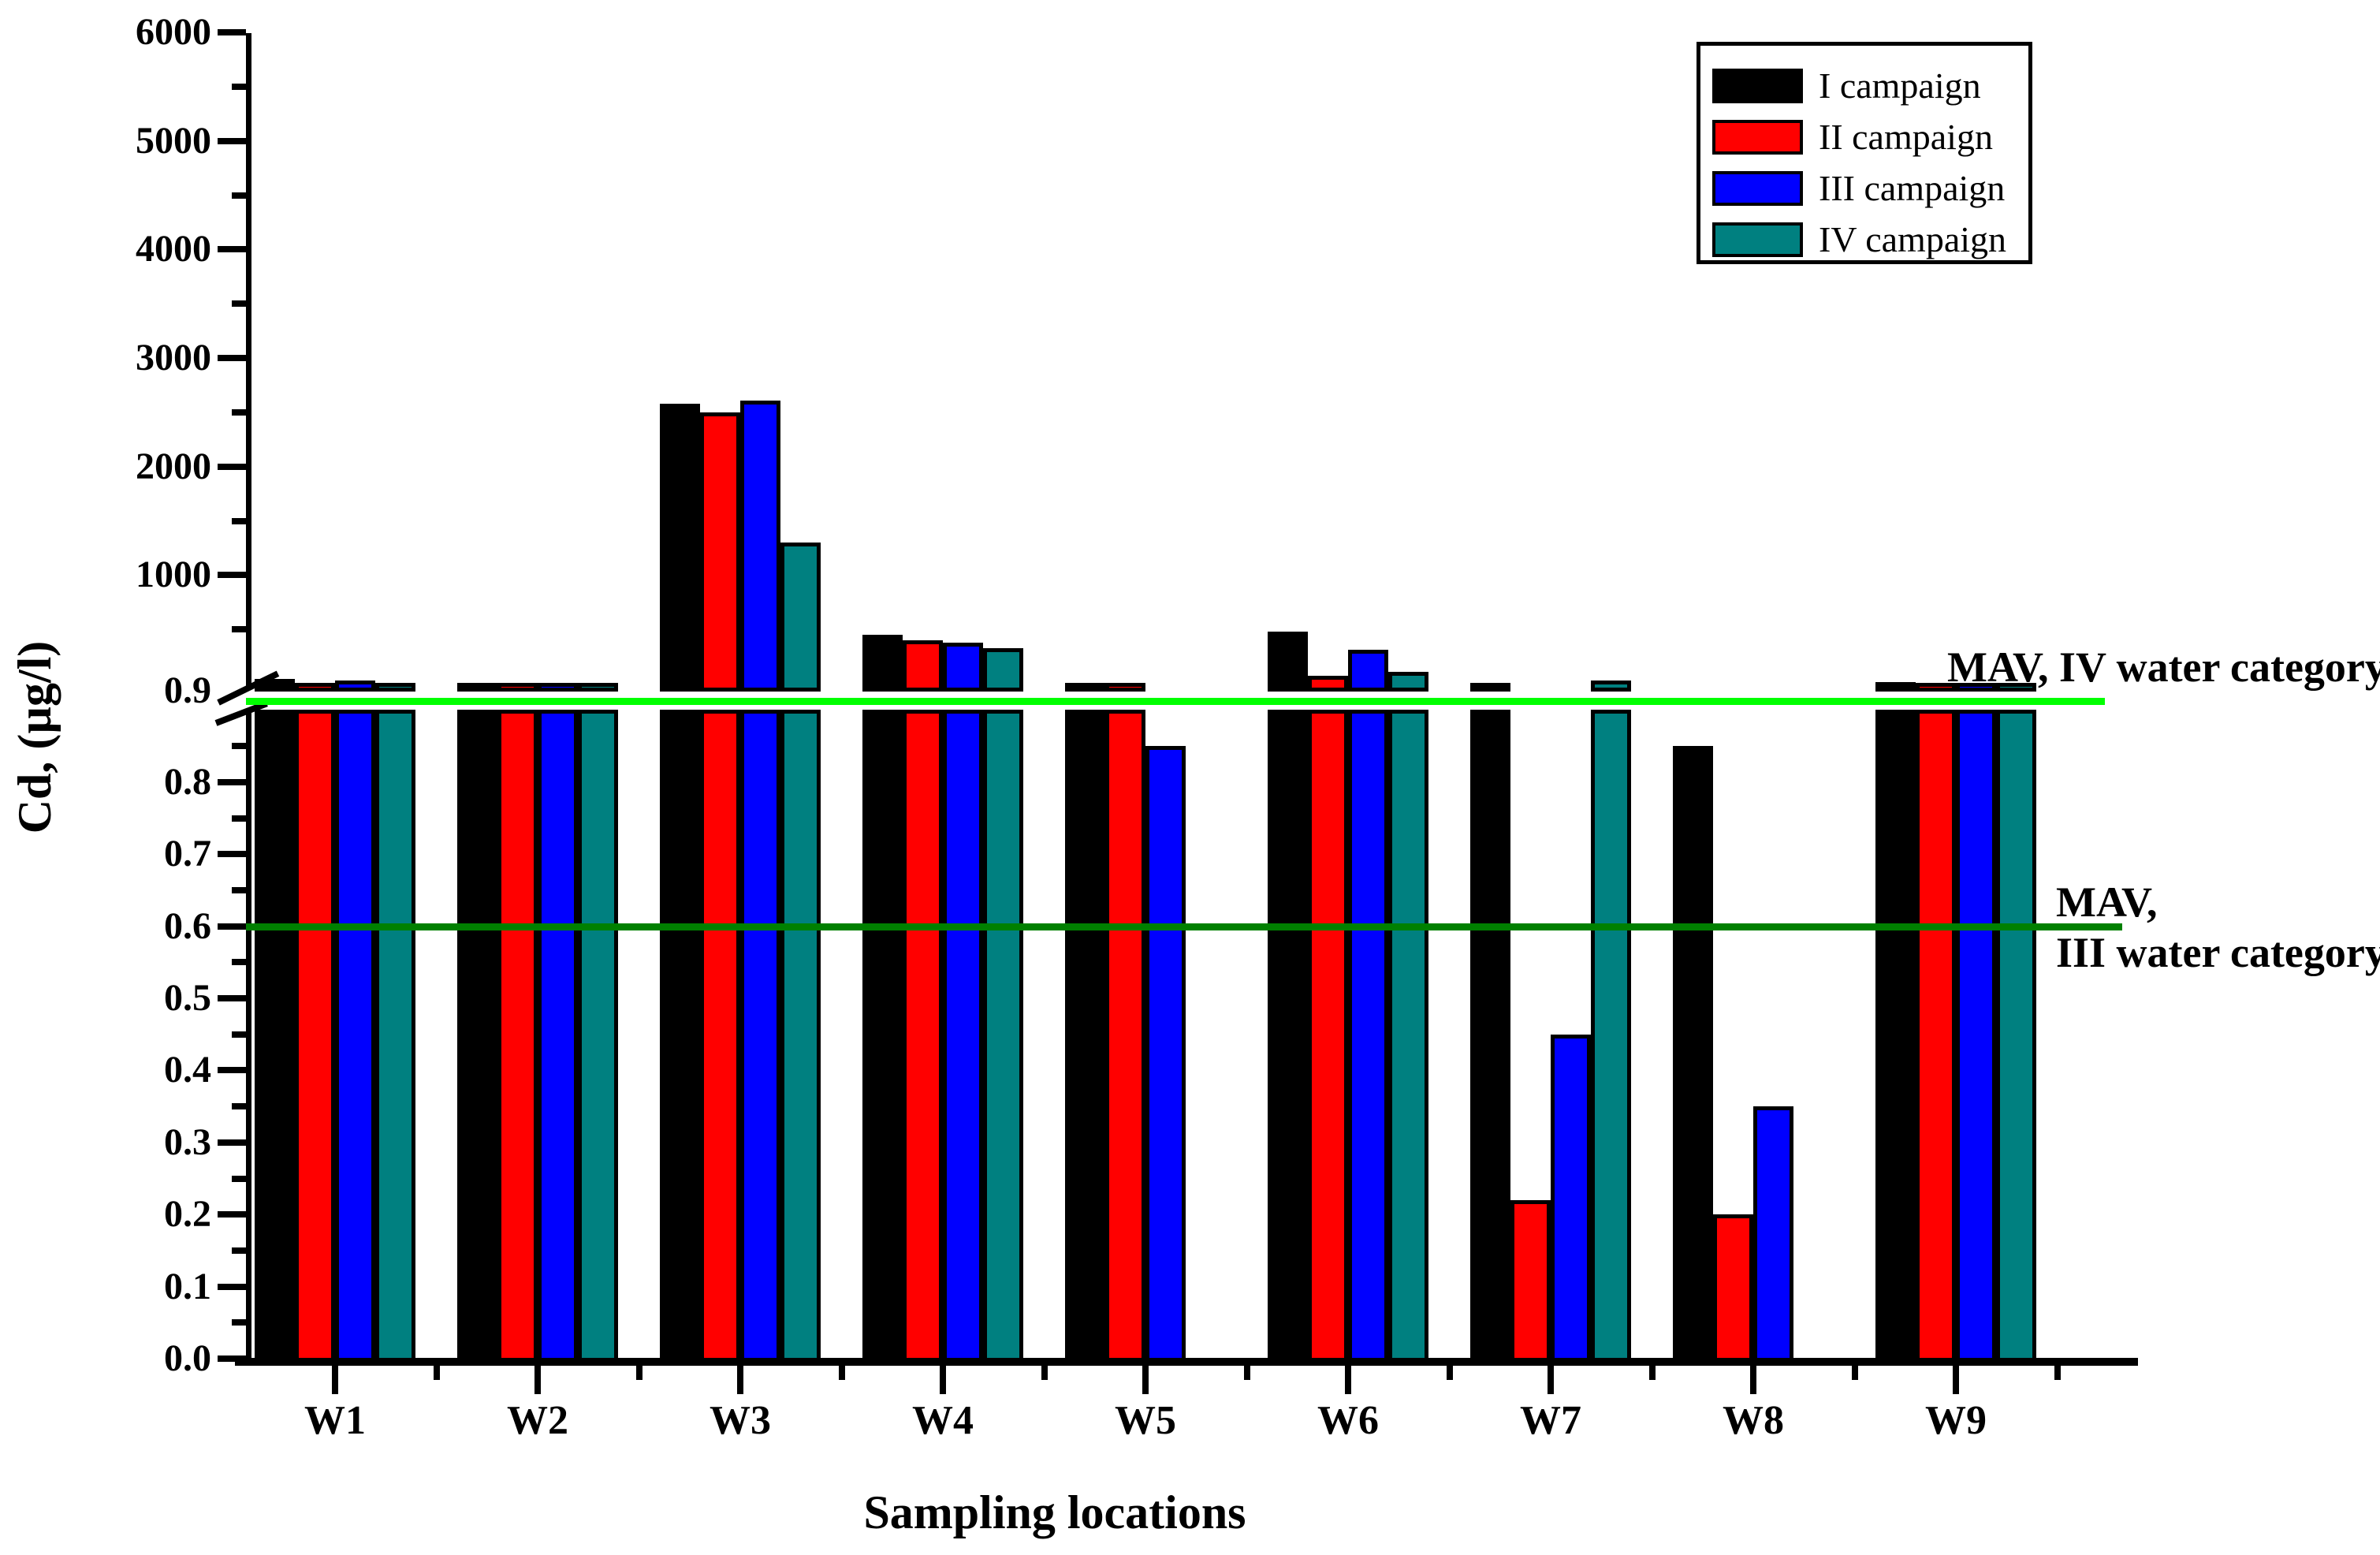  I want to click on y-axis-tick-label: 0.8, so click(187, 781).